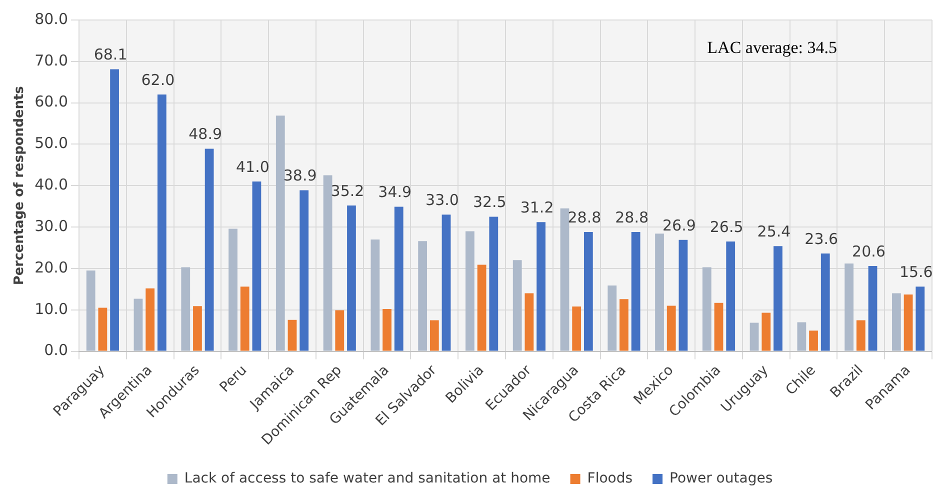 The width and height of the screenshot is (946, 504). Describe the element at coordinates (367, 478) in the screenshot. I see `legend-label: Lack of access to safe water and sanitation at home` at that location.